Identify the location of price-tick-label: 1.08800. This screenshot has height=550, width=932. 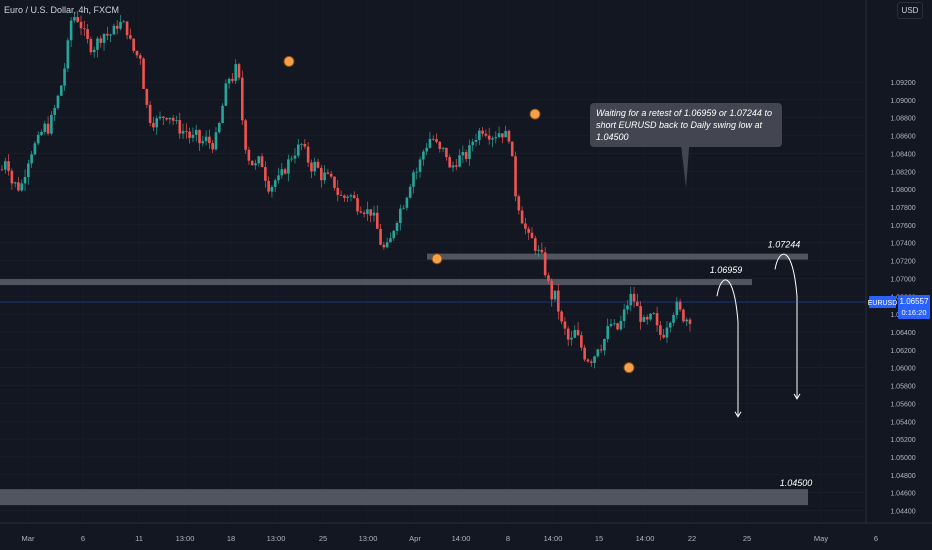
(902, 119).